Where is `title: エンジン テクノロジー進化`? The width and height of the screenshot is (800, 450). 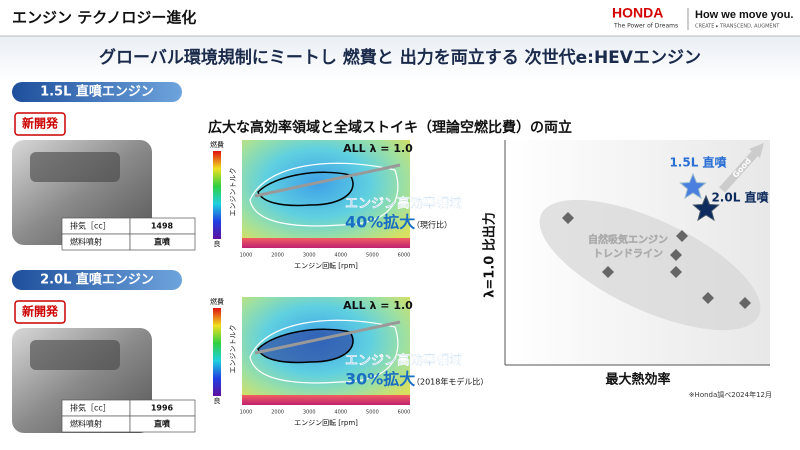 title: エンジン テクノロジー進化 is located at coordinates (104, 18).